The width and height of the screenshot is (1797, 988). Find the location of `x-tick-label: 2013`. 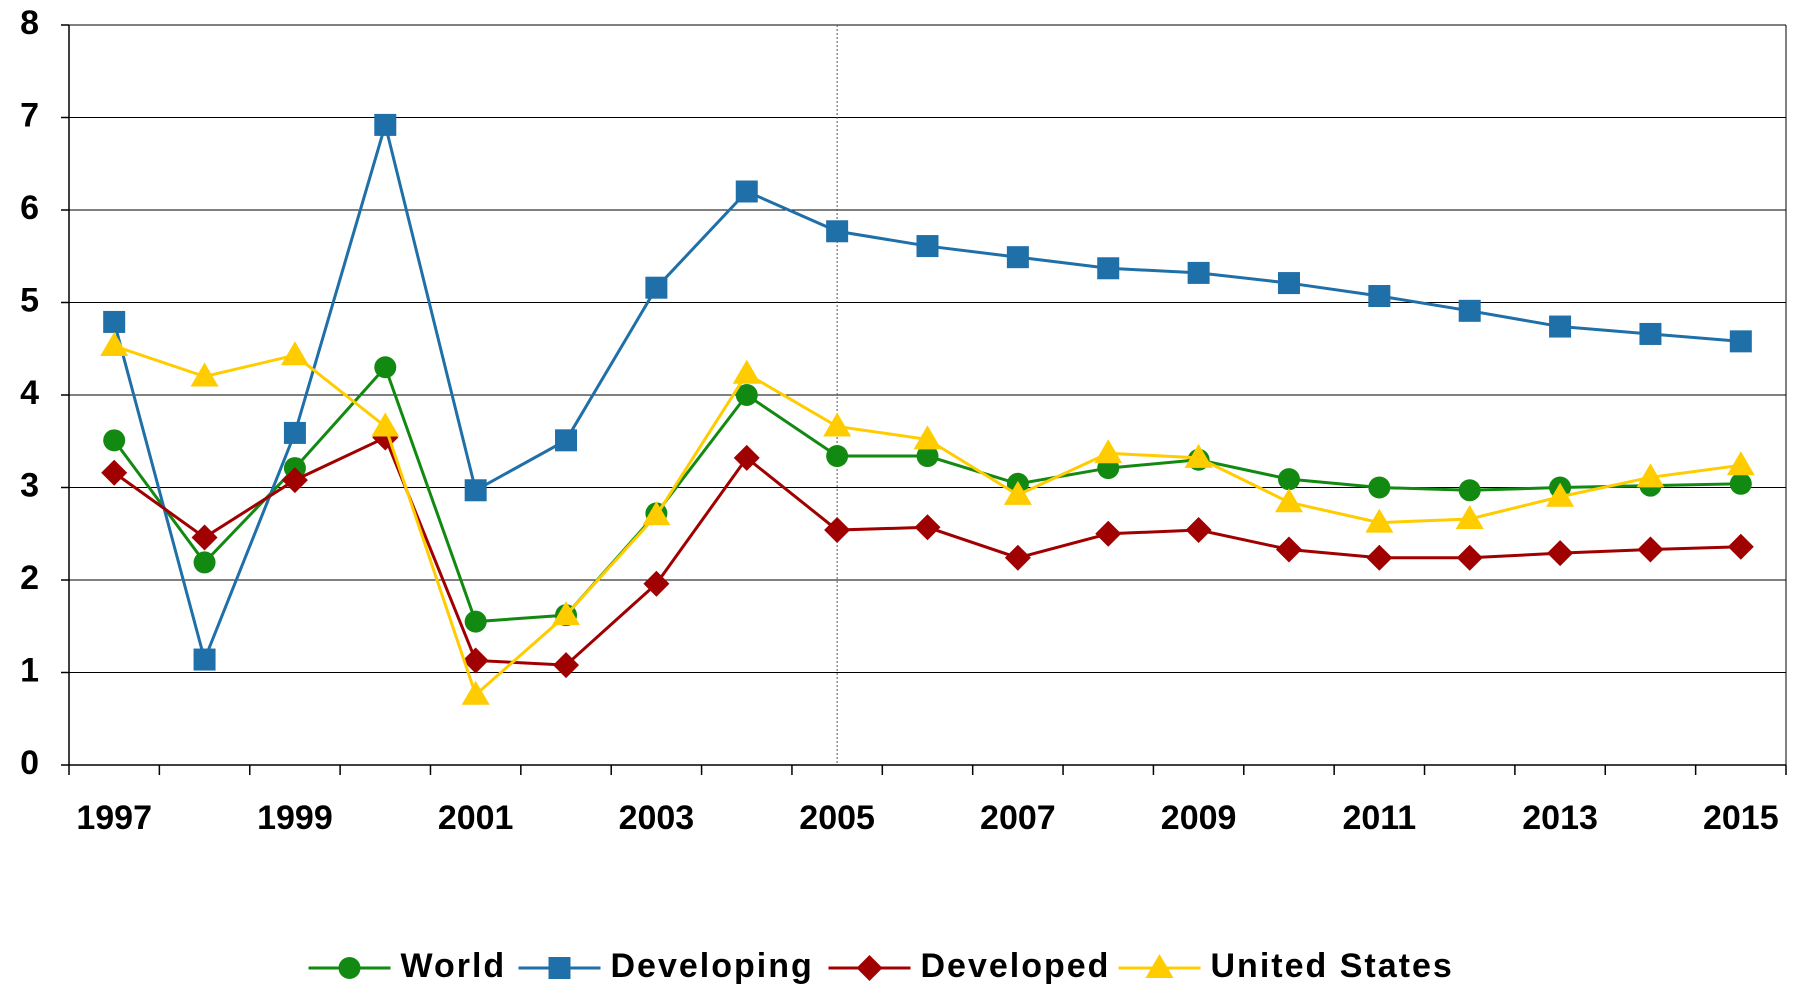

x-tick-label: 2013 is located at coordinates (1560, 818).